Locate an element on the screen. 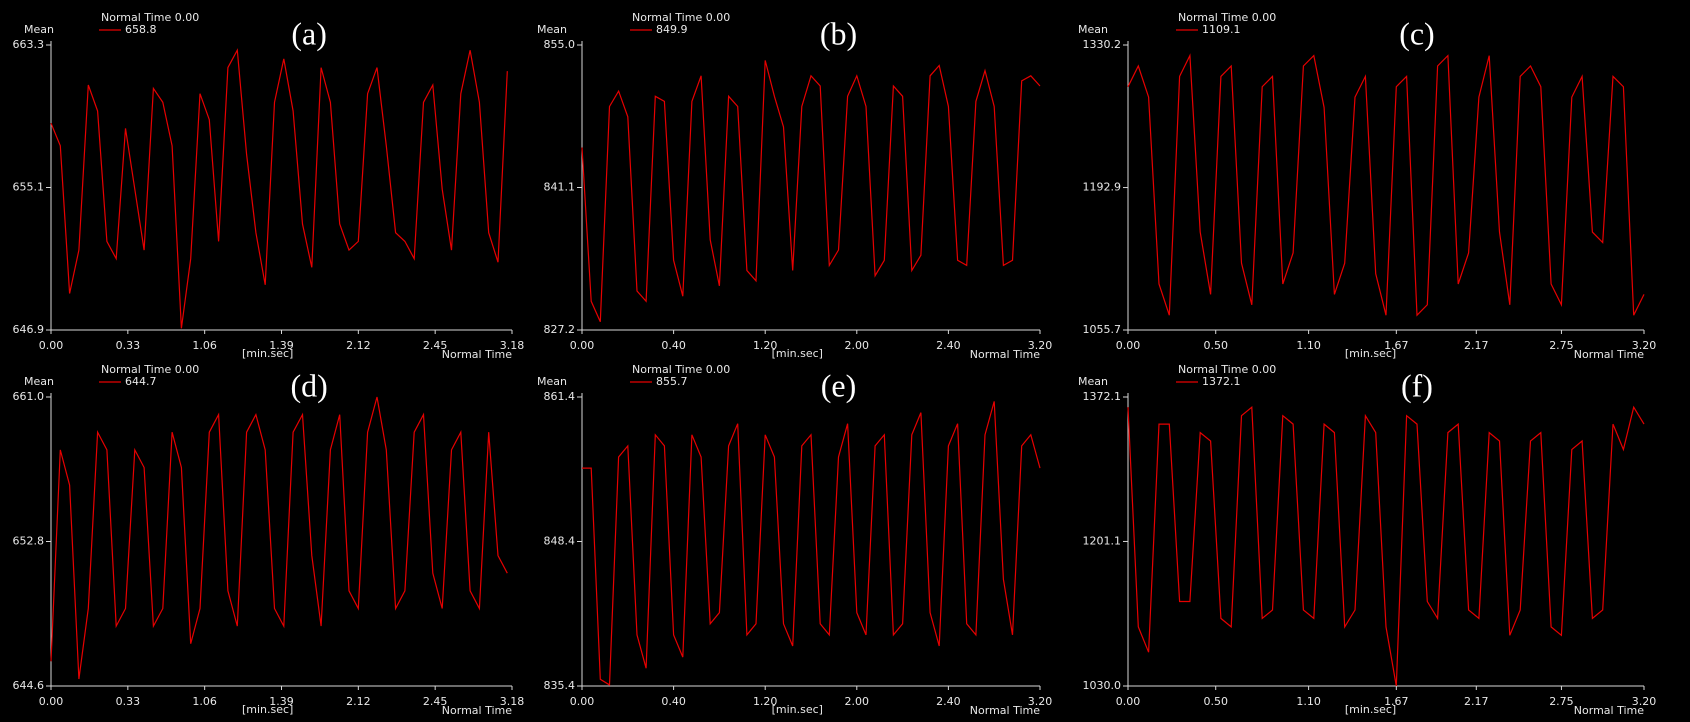  y-tick-label: 827.2 is located at coordinates (560, 329).